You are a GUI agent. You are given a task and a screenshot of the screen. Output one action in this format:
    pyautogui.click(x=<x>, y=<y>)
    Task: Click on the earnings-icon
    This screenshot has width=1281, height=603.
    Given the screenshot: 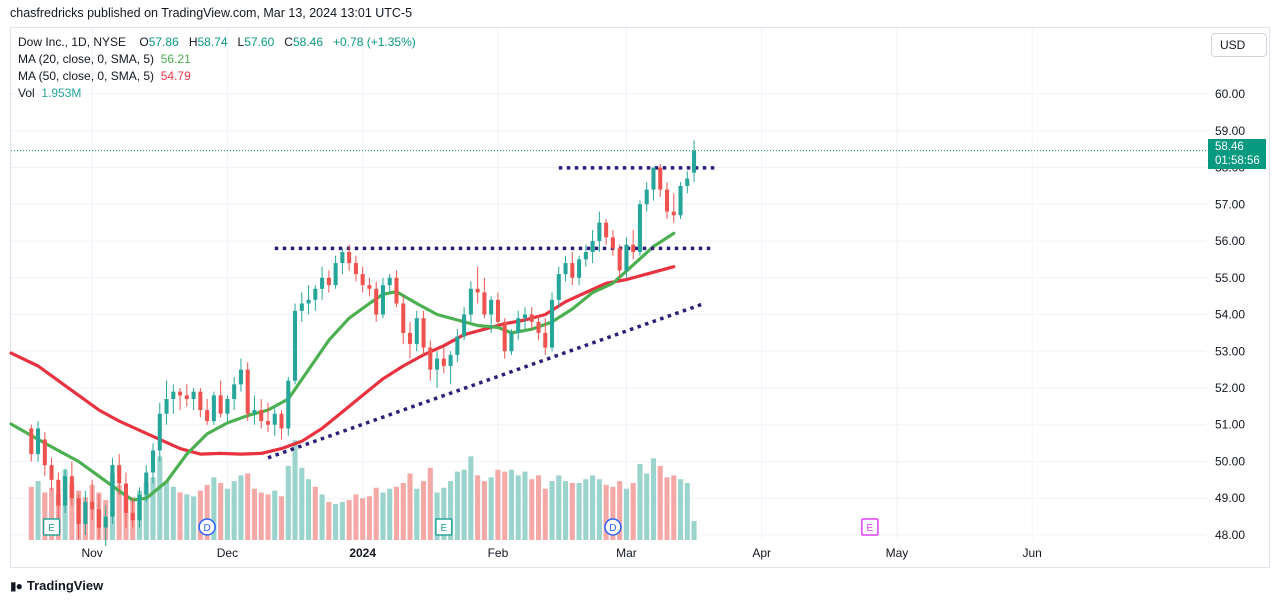 What is the action you would take?
    pyautogui.click(x=51, y=527)
    